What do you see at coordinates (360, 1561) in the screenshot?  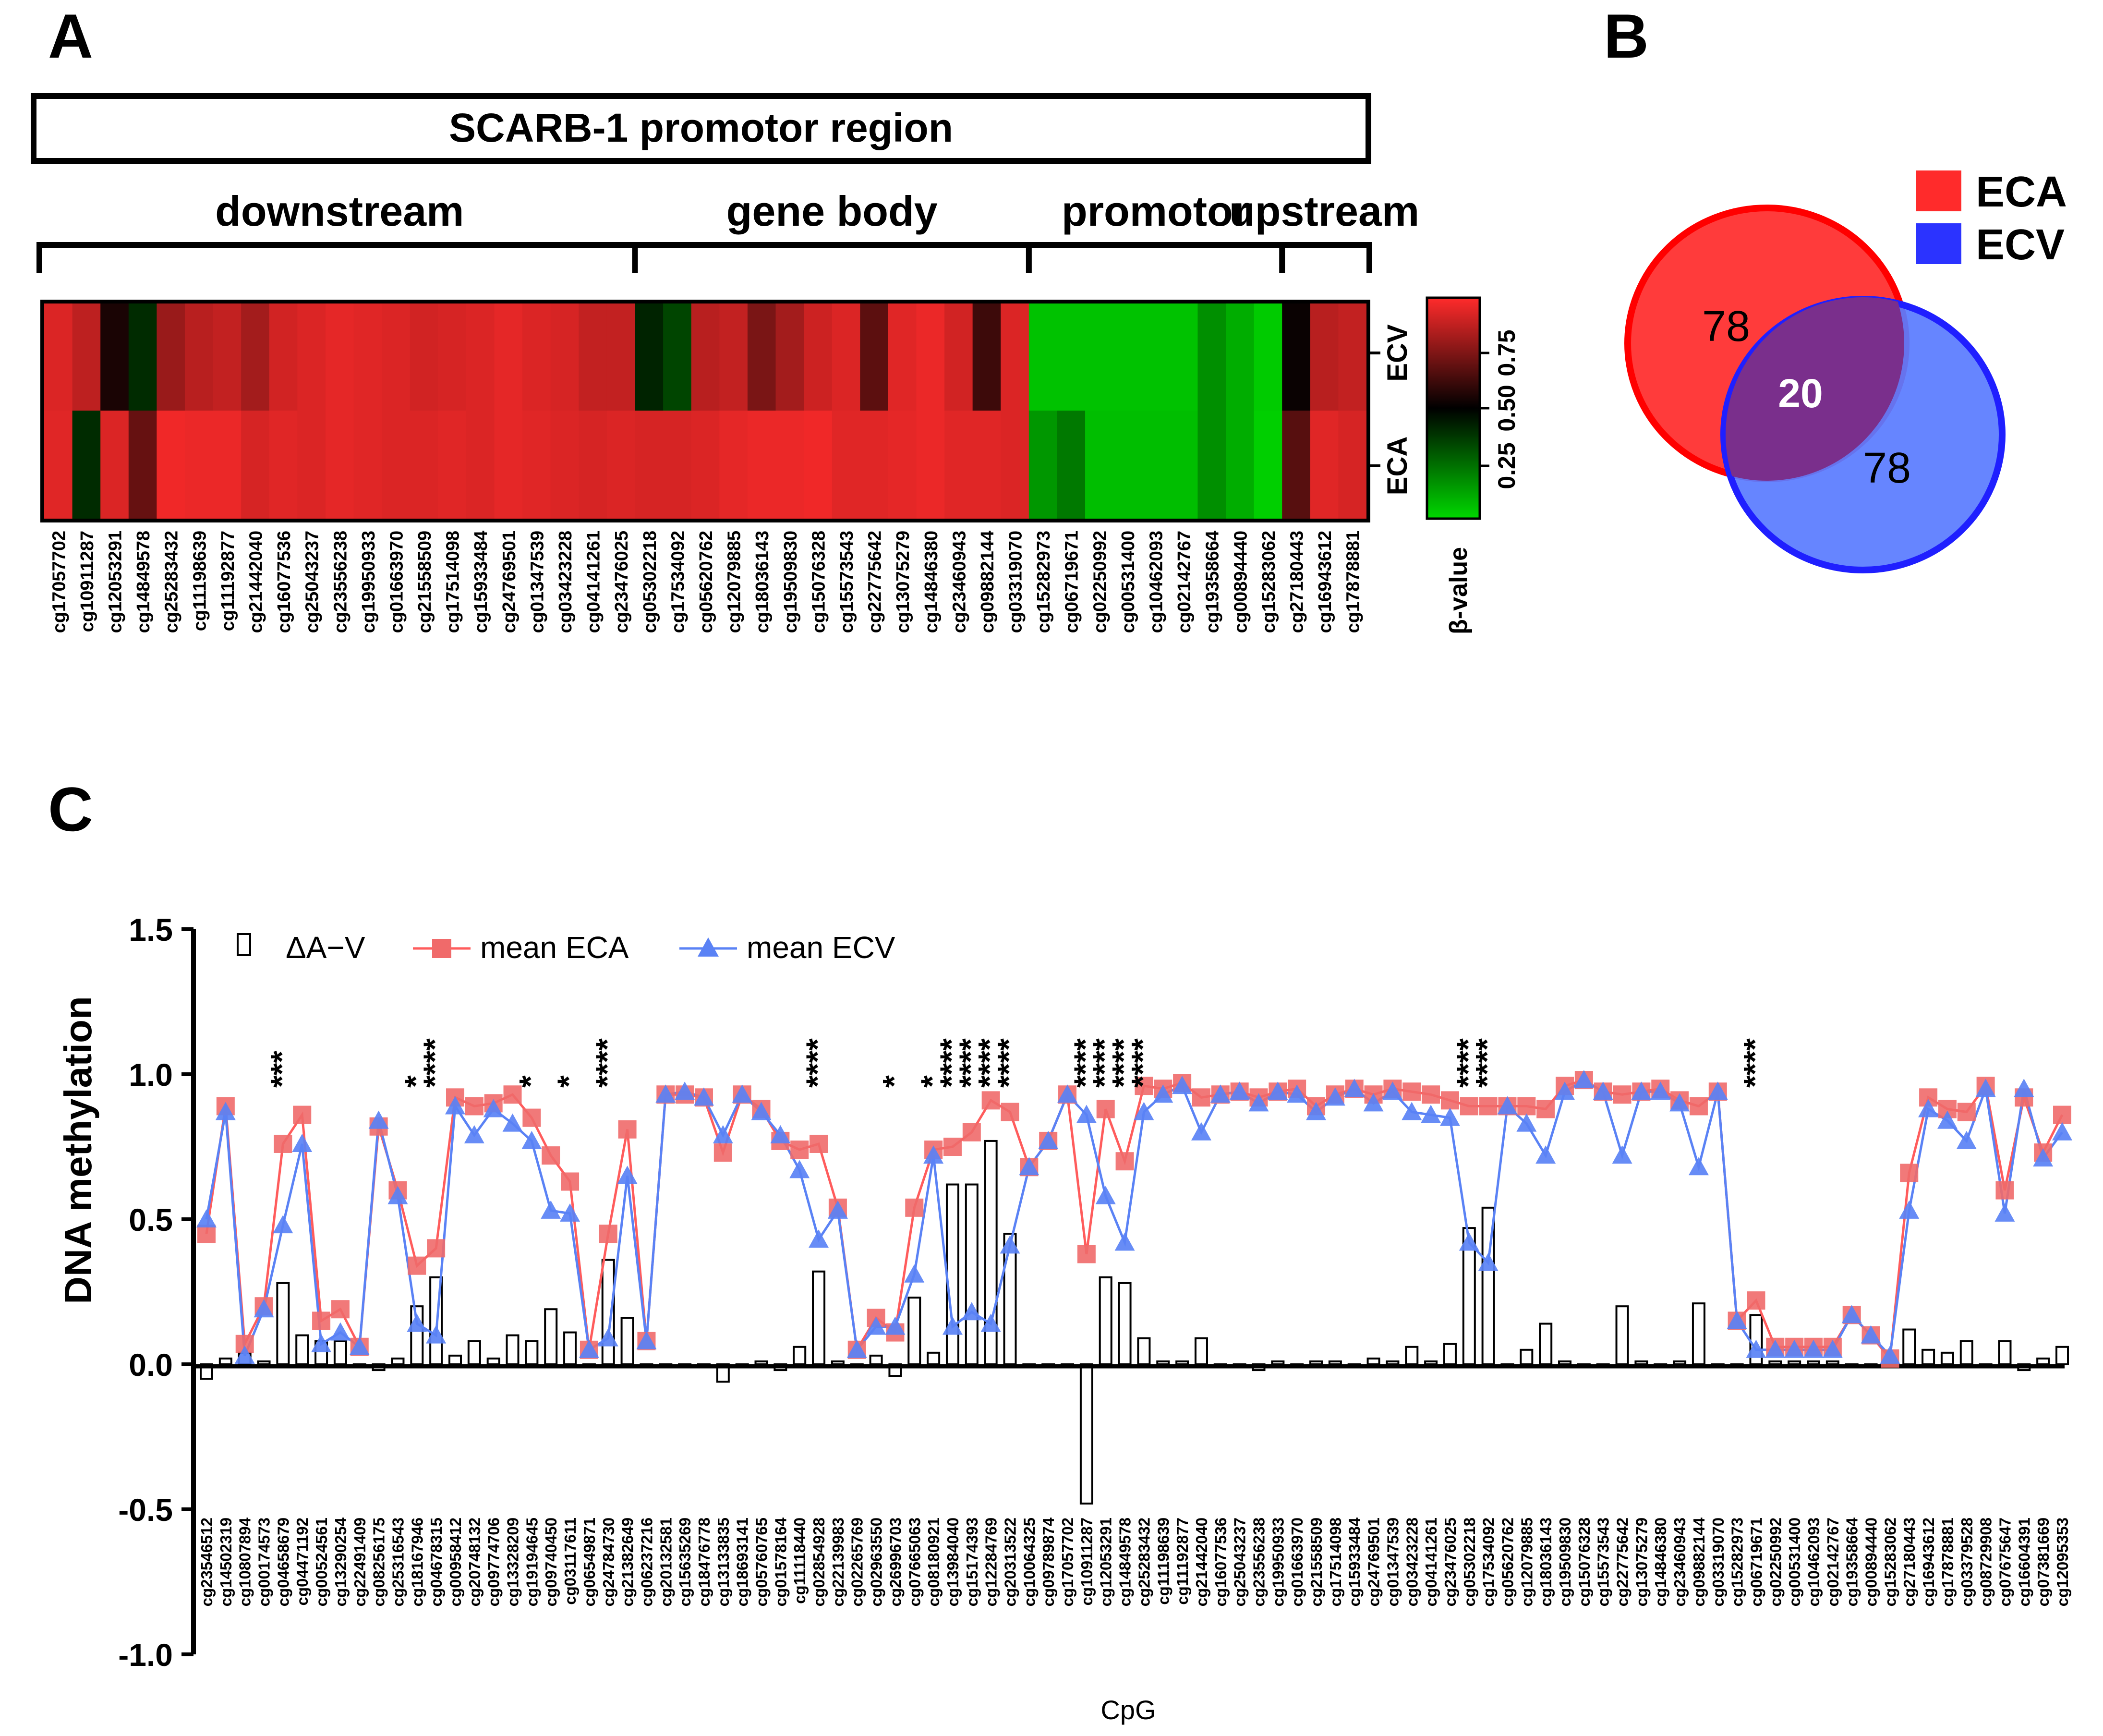 I see `x-tick-label: cg22491409` at bounding box center [360, 1561].